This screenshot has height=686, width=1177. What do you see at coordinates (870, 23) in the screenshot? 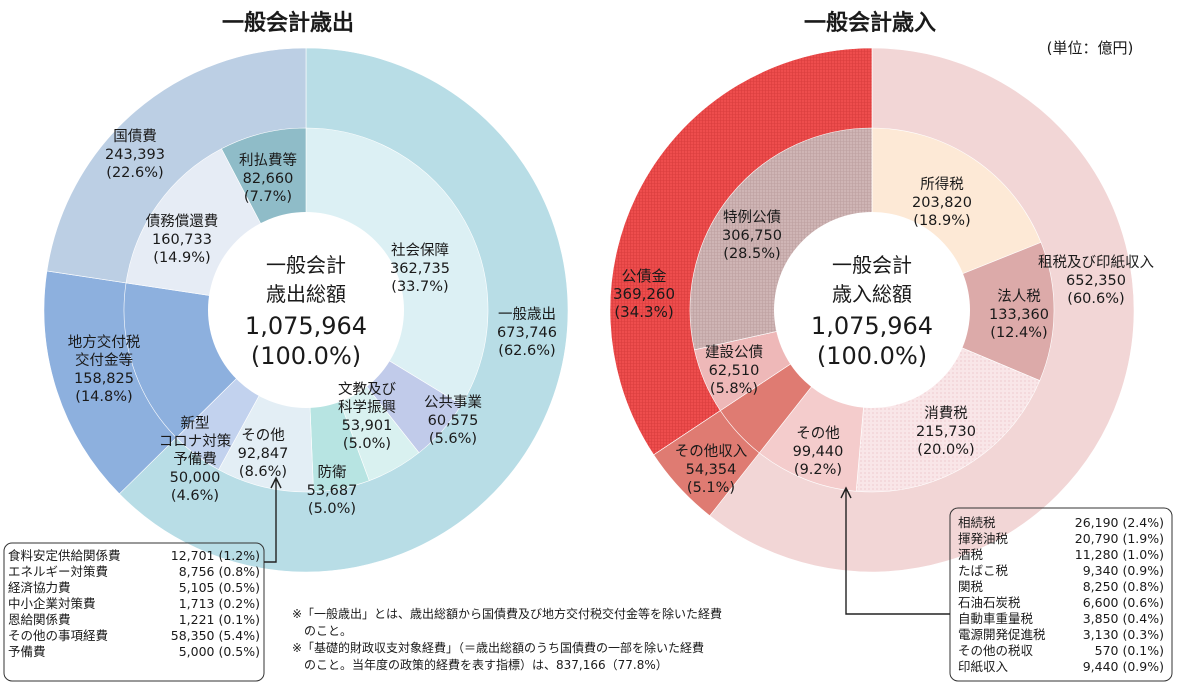
I see `revenue-title: 一般会計歳入` at bounding box center [870, 23].